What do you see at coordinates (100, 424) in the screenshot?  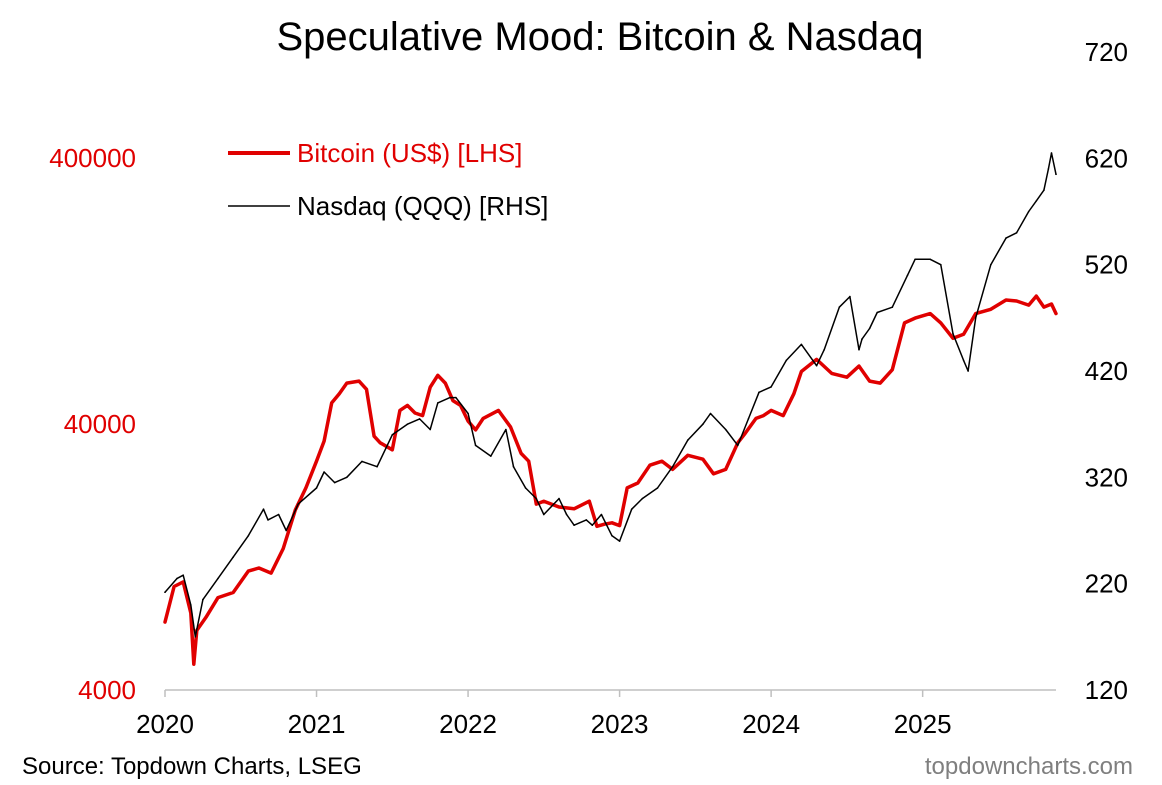 I see `left-tick-label: 40000` at bounding box center [100, 424].